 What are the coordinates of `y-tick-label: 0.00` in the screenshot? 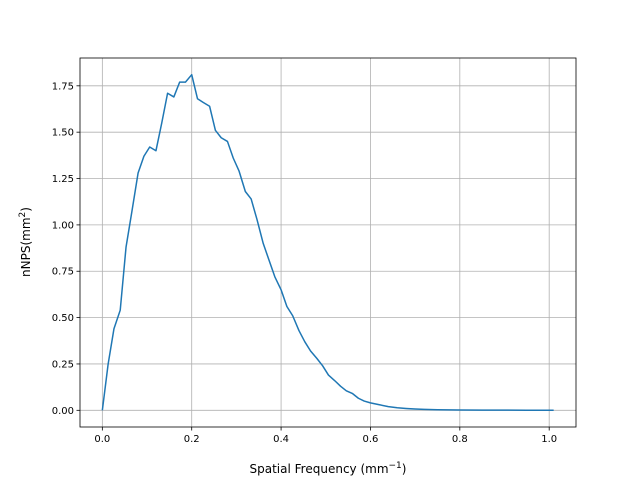 It's located at (63, 411).